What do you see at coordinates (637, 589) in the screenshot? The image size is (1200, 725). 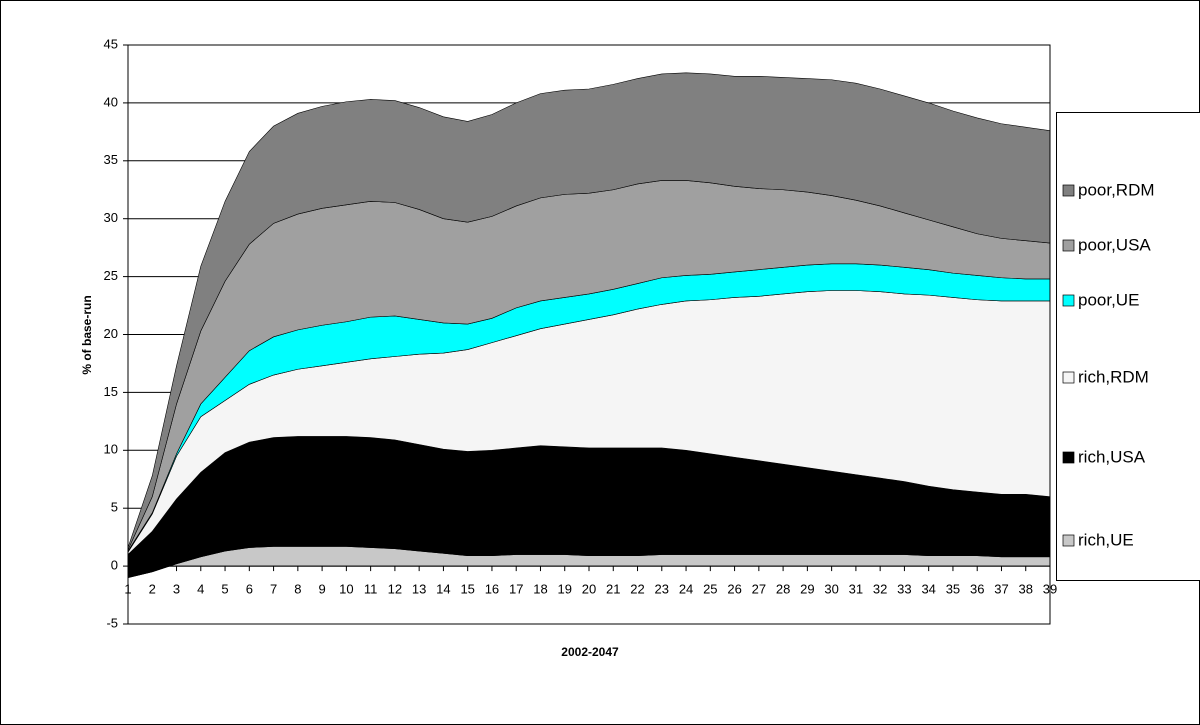 I see `x-tick-label: 22` at bounding box center [637, 589].